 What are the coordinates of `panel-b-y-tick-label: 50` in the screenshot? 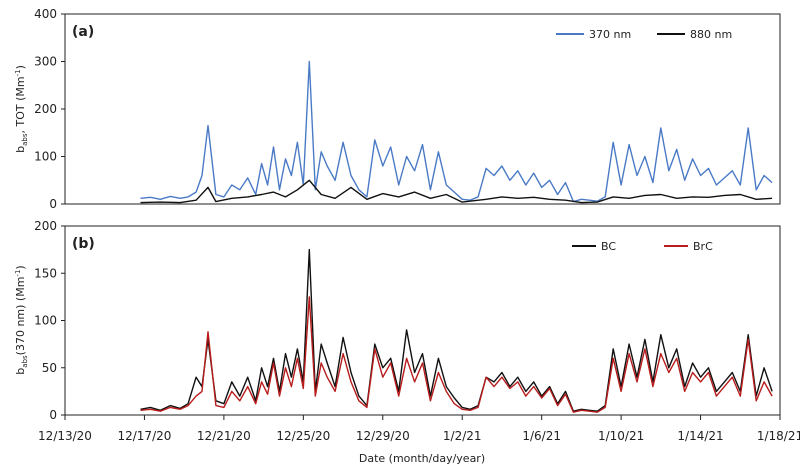 It's located at (49, 368).